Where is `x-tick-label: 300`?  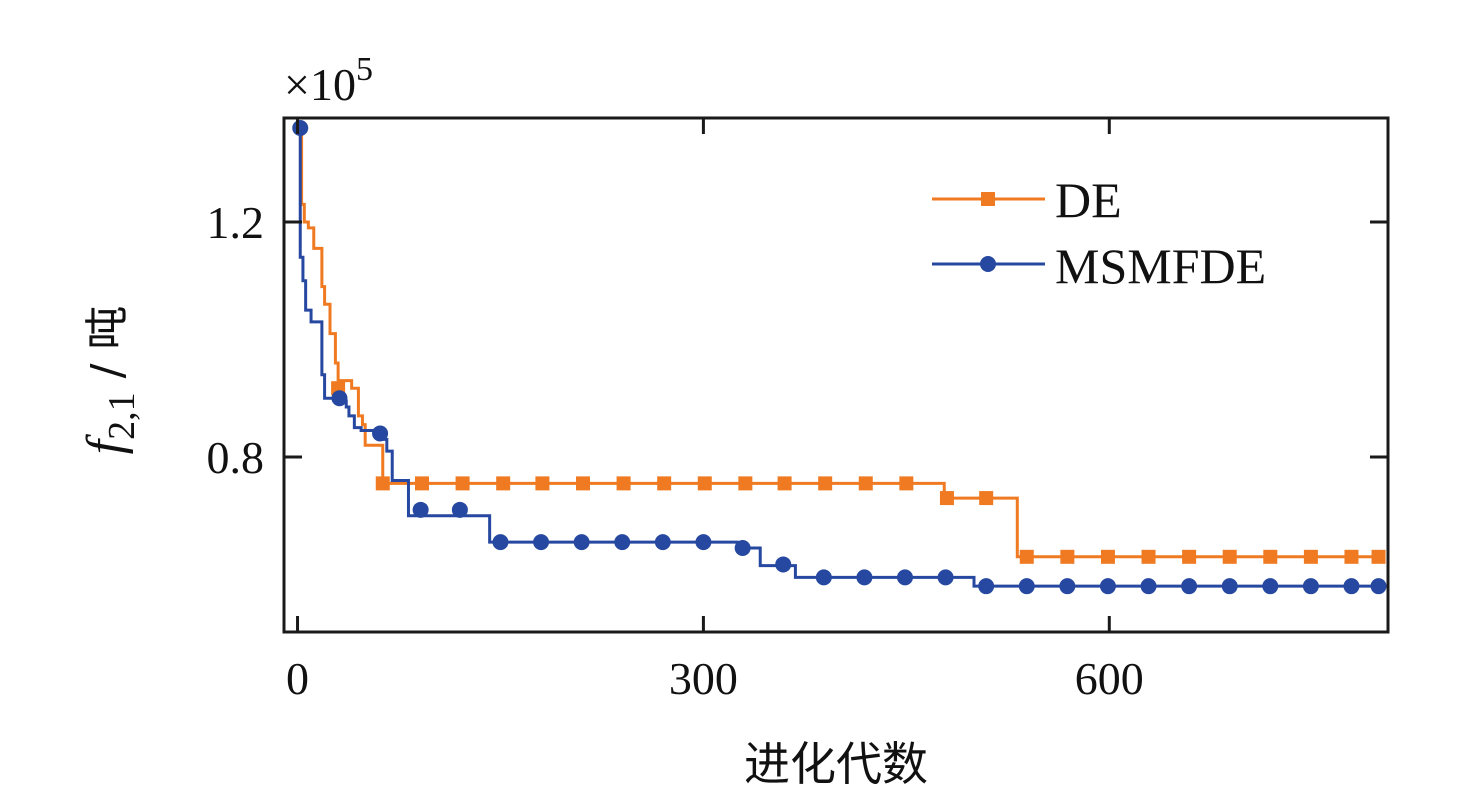
x-tick-label: 300 is located at coordinates (703, 678).